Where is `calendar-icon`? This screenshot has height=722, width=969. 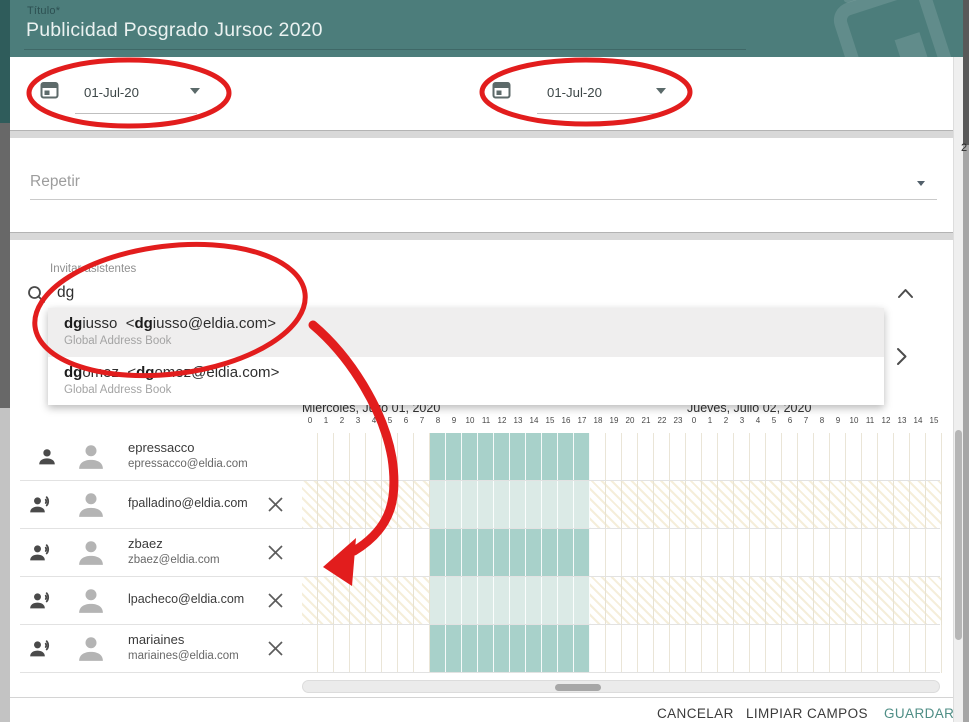
calendar-icon is located at coordinates (501, 90).